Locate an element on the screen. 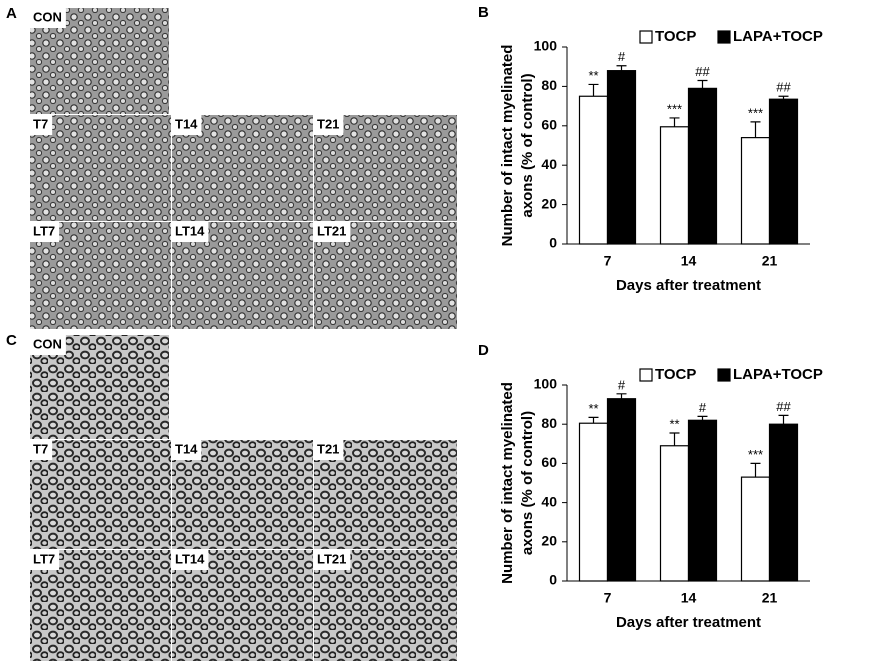 Image resolution: width=871 pixels, height=662 pixels. panel-letter: B is located at coordinates (483, 12).